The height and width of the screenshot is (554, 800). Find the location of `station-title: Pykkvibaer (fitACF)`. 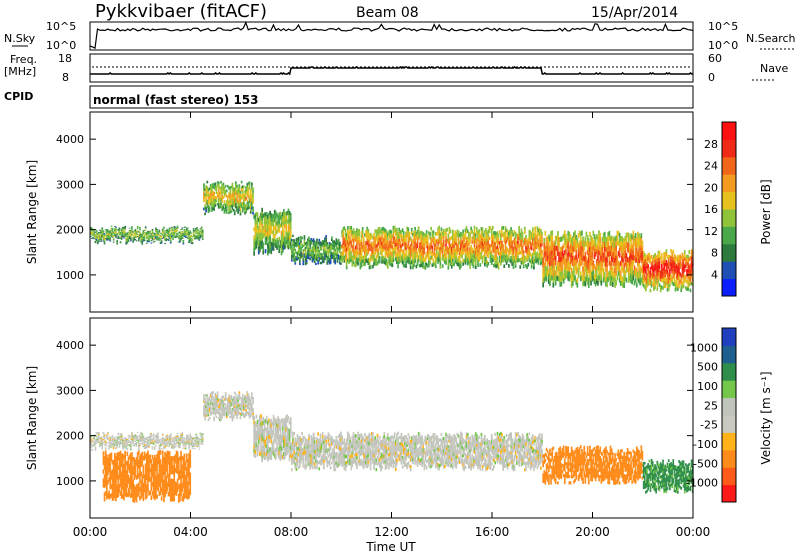

station-title: Pykkvibaer (fitACF) is located at coordinates (181, 11).